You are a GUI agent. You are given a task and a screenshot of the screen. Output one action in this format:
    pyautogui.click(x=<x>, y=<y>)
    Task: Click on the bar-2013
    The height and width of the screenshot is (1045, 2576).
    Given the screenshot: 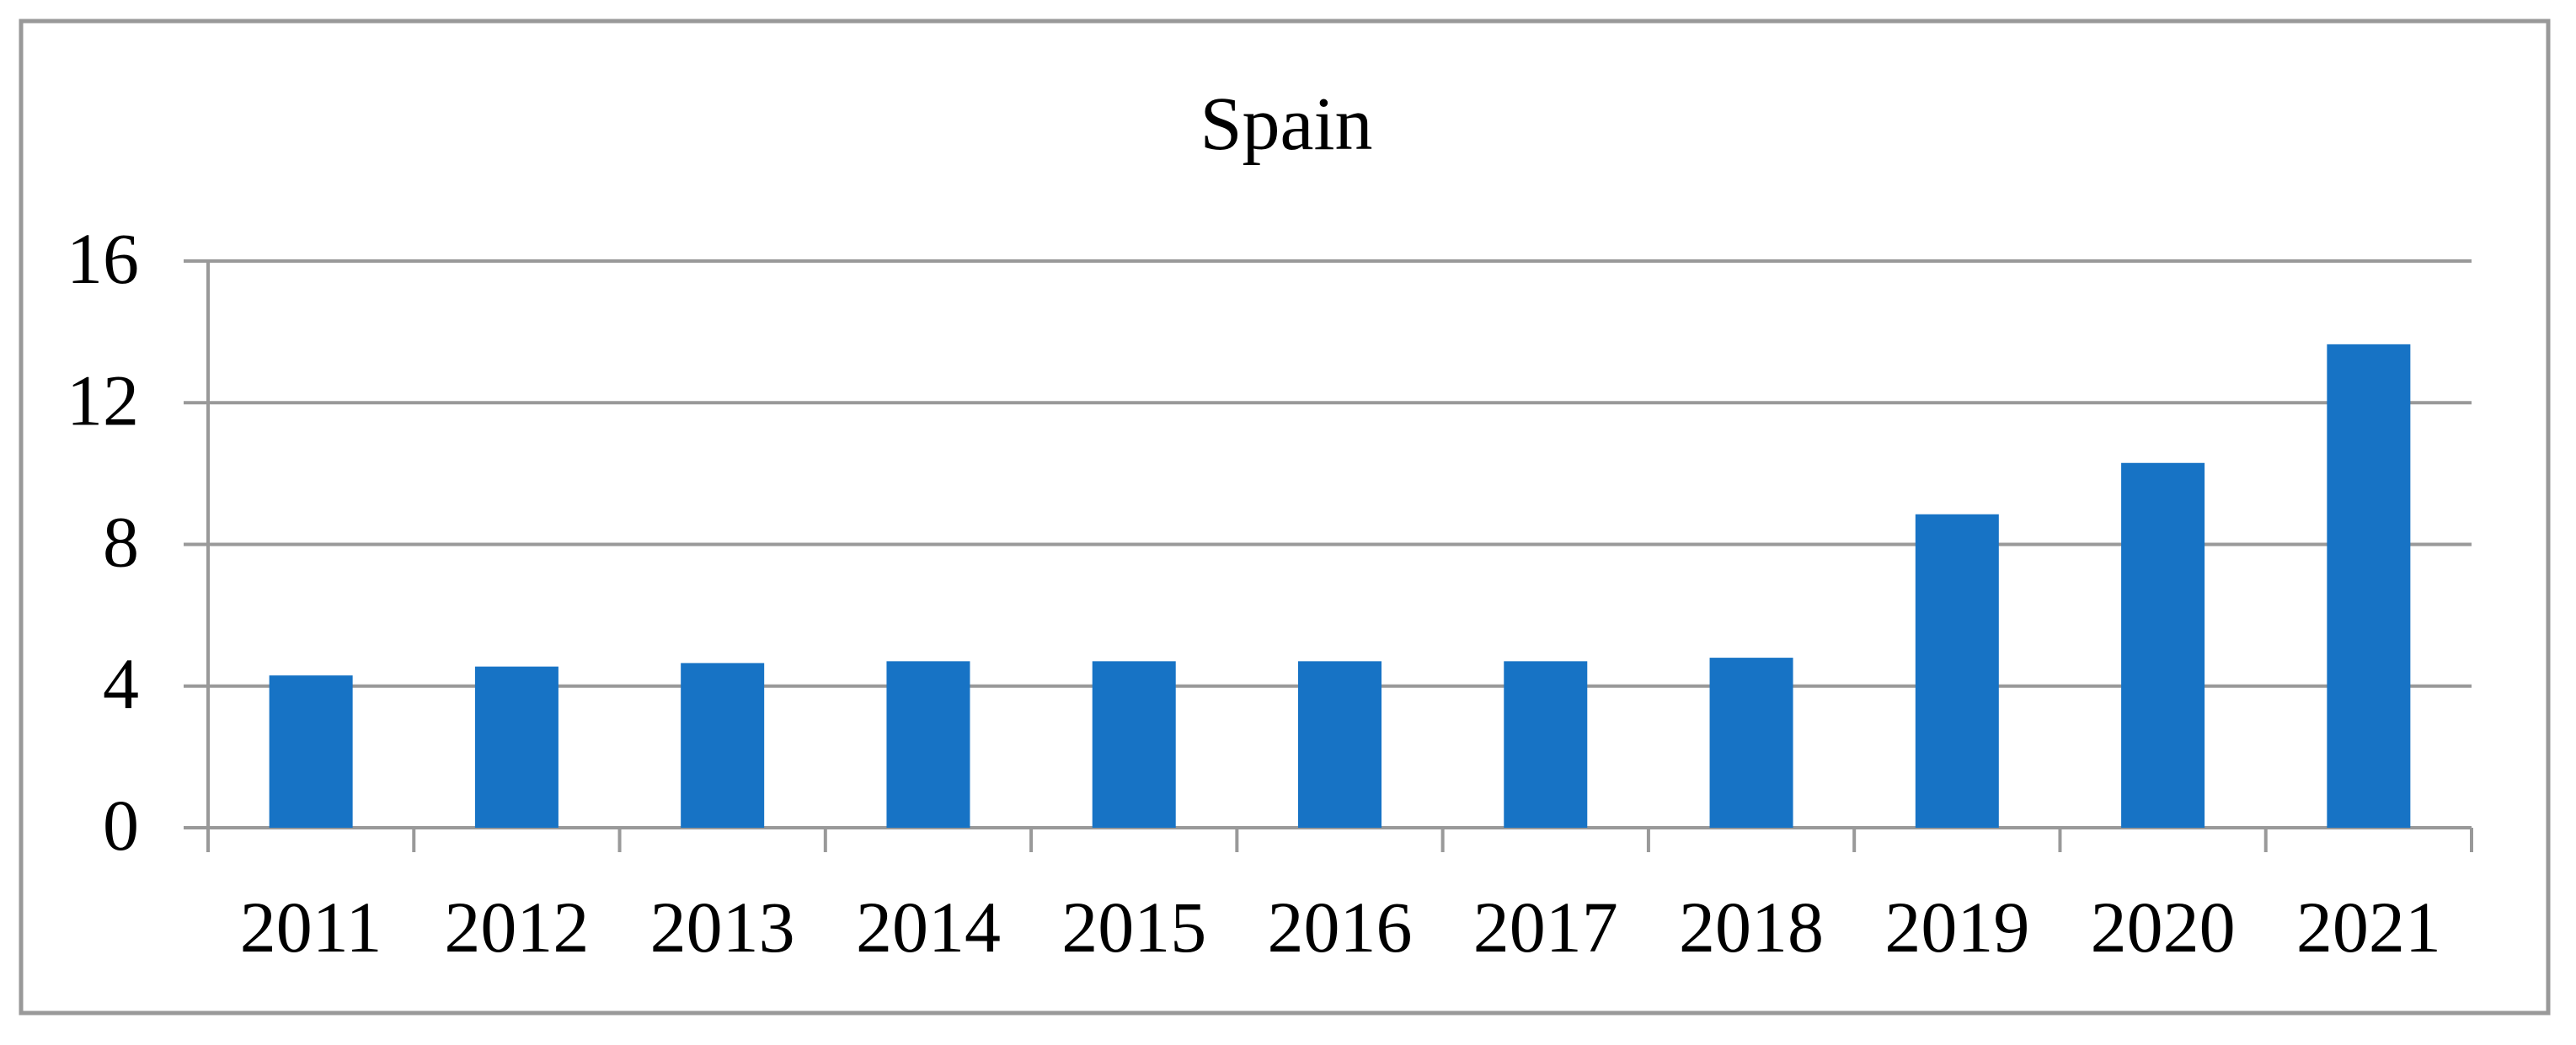 What is the action you would take?
    pyautogui.click(x=723, y=745)
    